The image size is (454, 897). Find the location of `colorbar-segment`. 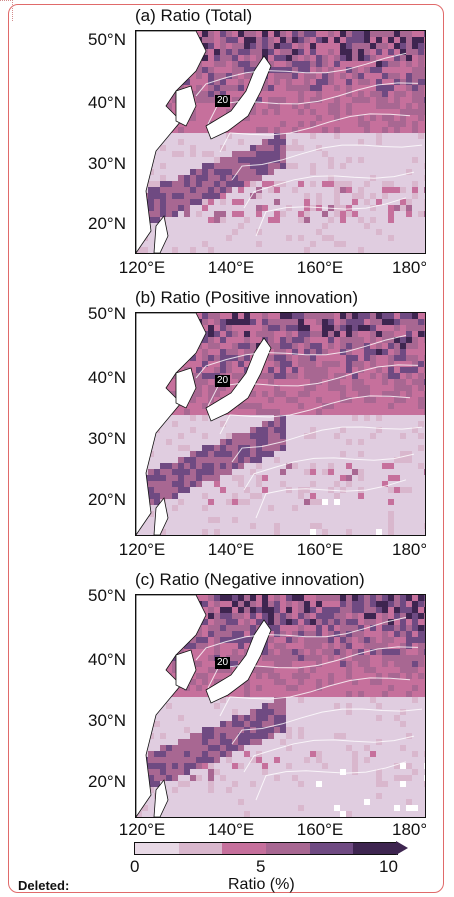

colorbar-segment is located at coordinates (288, 848).